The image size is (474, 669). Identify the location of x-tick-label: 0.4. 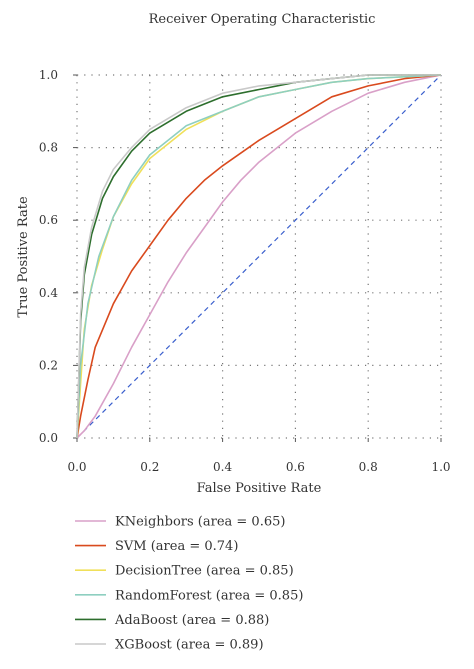
(222, 467).